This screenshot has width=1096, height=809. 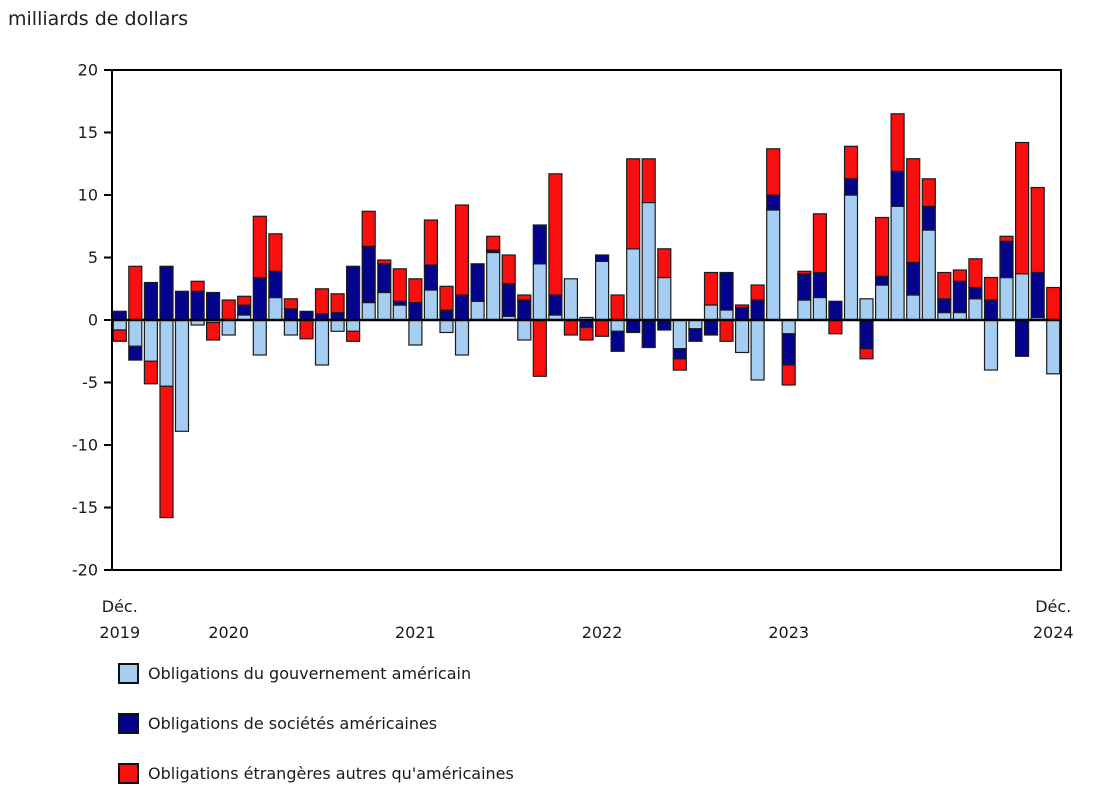 I want to click on legend-item-gov: Obligations du gouvernement américain, so click(x=418, y=673).